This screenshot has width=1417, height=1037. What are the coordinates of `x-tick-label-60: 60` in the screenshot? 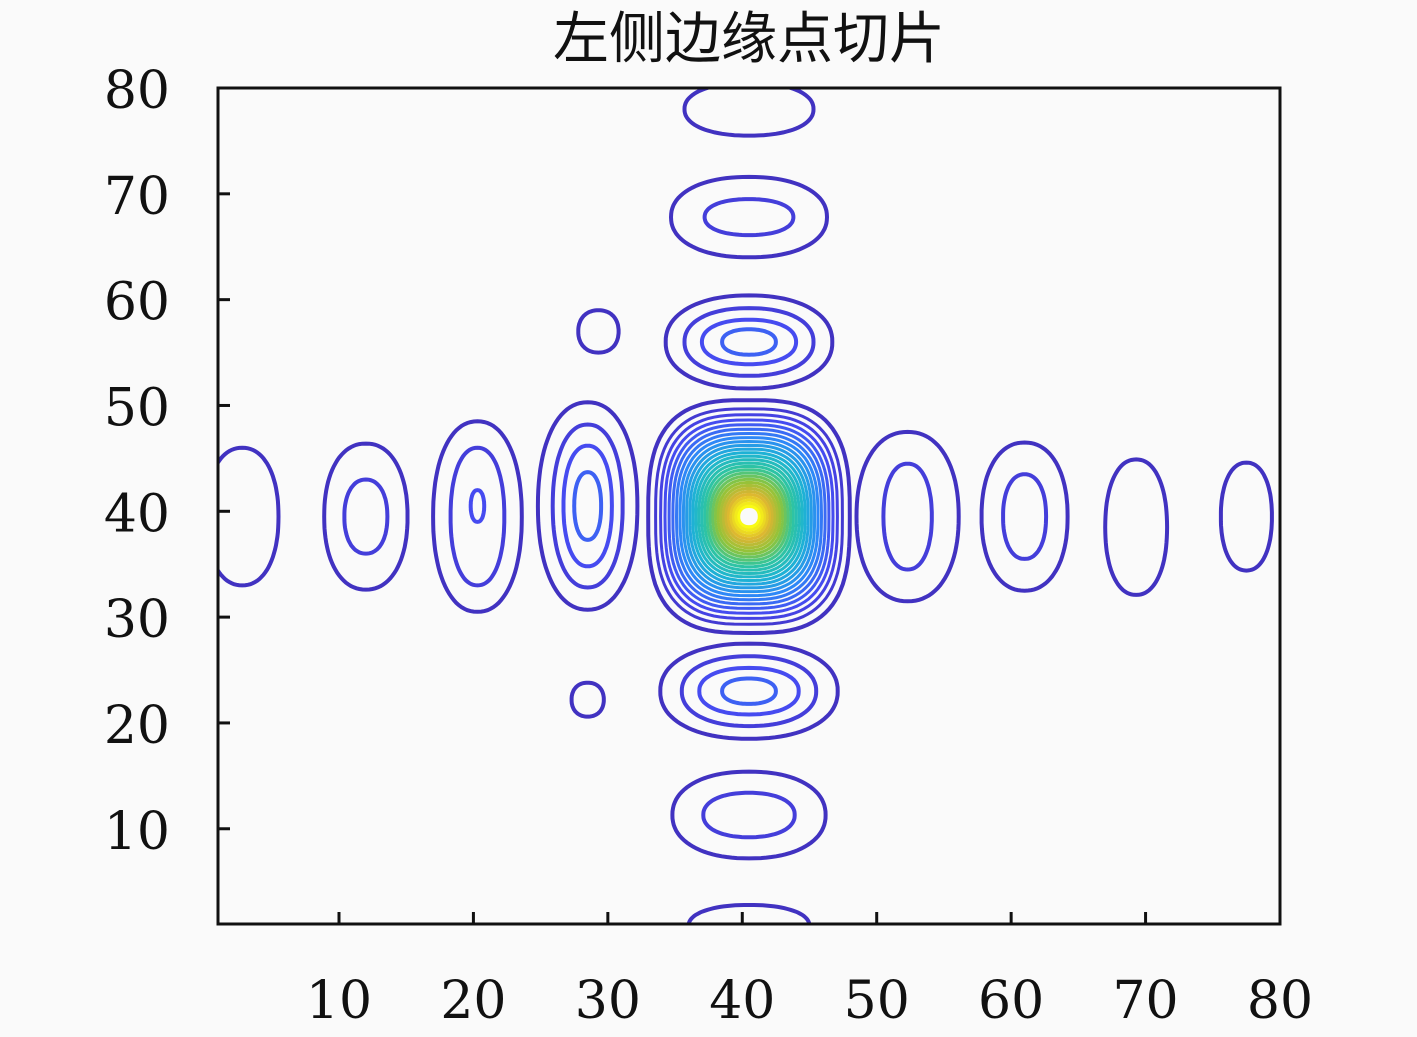 It's located at (1011, 1001).